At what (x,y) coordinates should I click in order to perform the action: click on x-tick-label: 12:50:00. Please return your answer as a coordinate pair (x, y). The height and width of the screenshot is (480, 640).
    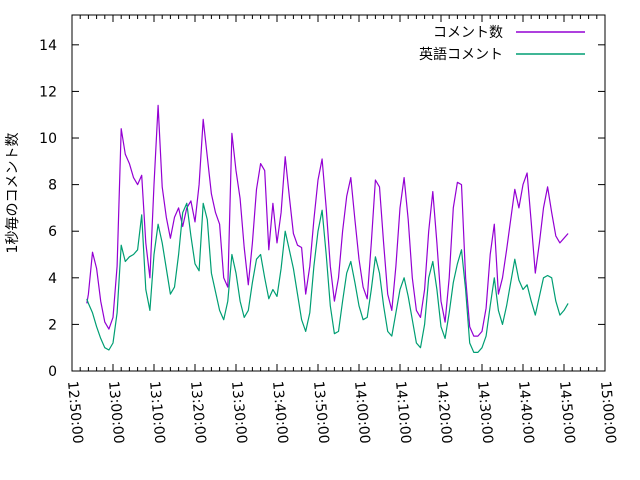
    Looking at the image, I should click on (74, 412).